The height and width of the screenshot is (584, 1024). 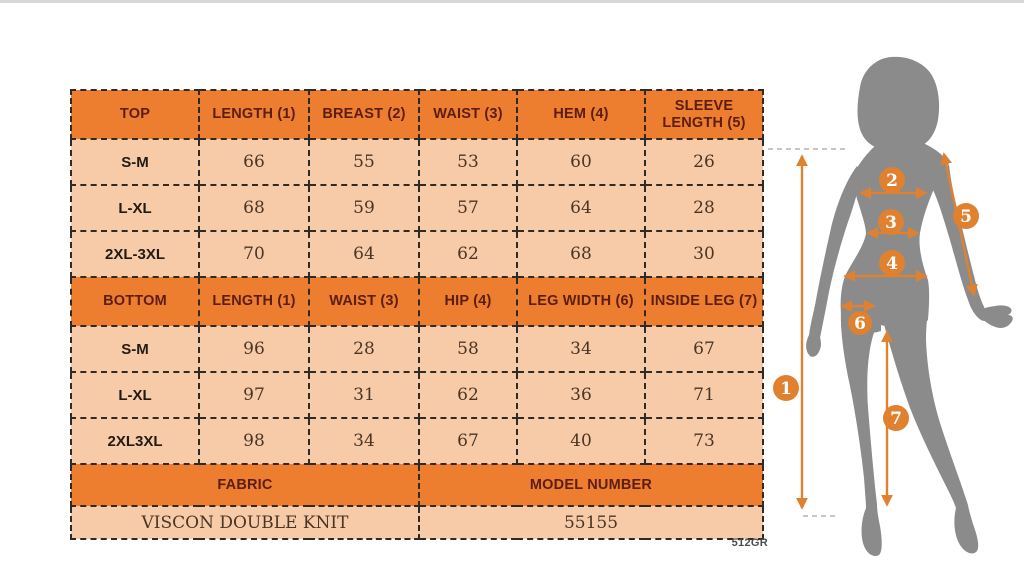 I want to click on value-cell: 55, so click(x=364, y=162).